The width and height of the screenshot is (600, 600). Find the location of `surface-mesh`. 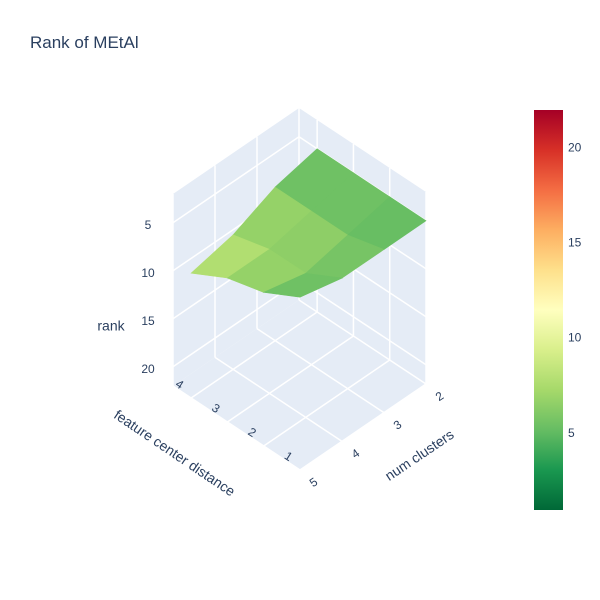

surface-mesh is located at coordinates (308, 223).